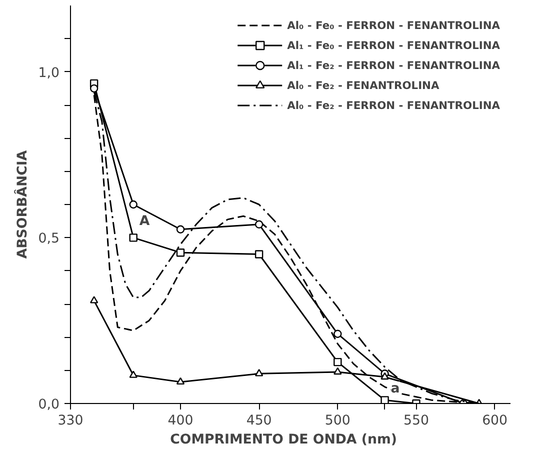 This screenshot has width=538, height=459. Describe the element at coordinates (71, 421) in the screenshot. I see `x-tick-label: 330` at that location.